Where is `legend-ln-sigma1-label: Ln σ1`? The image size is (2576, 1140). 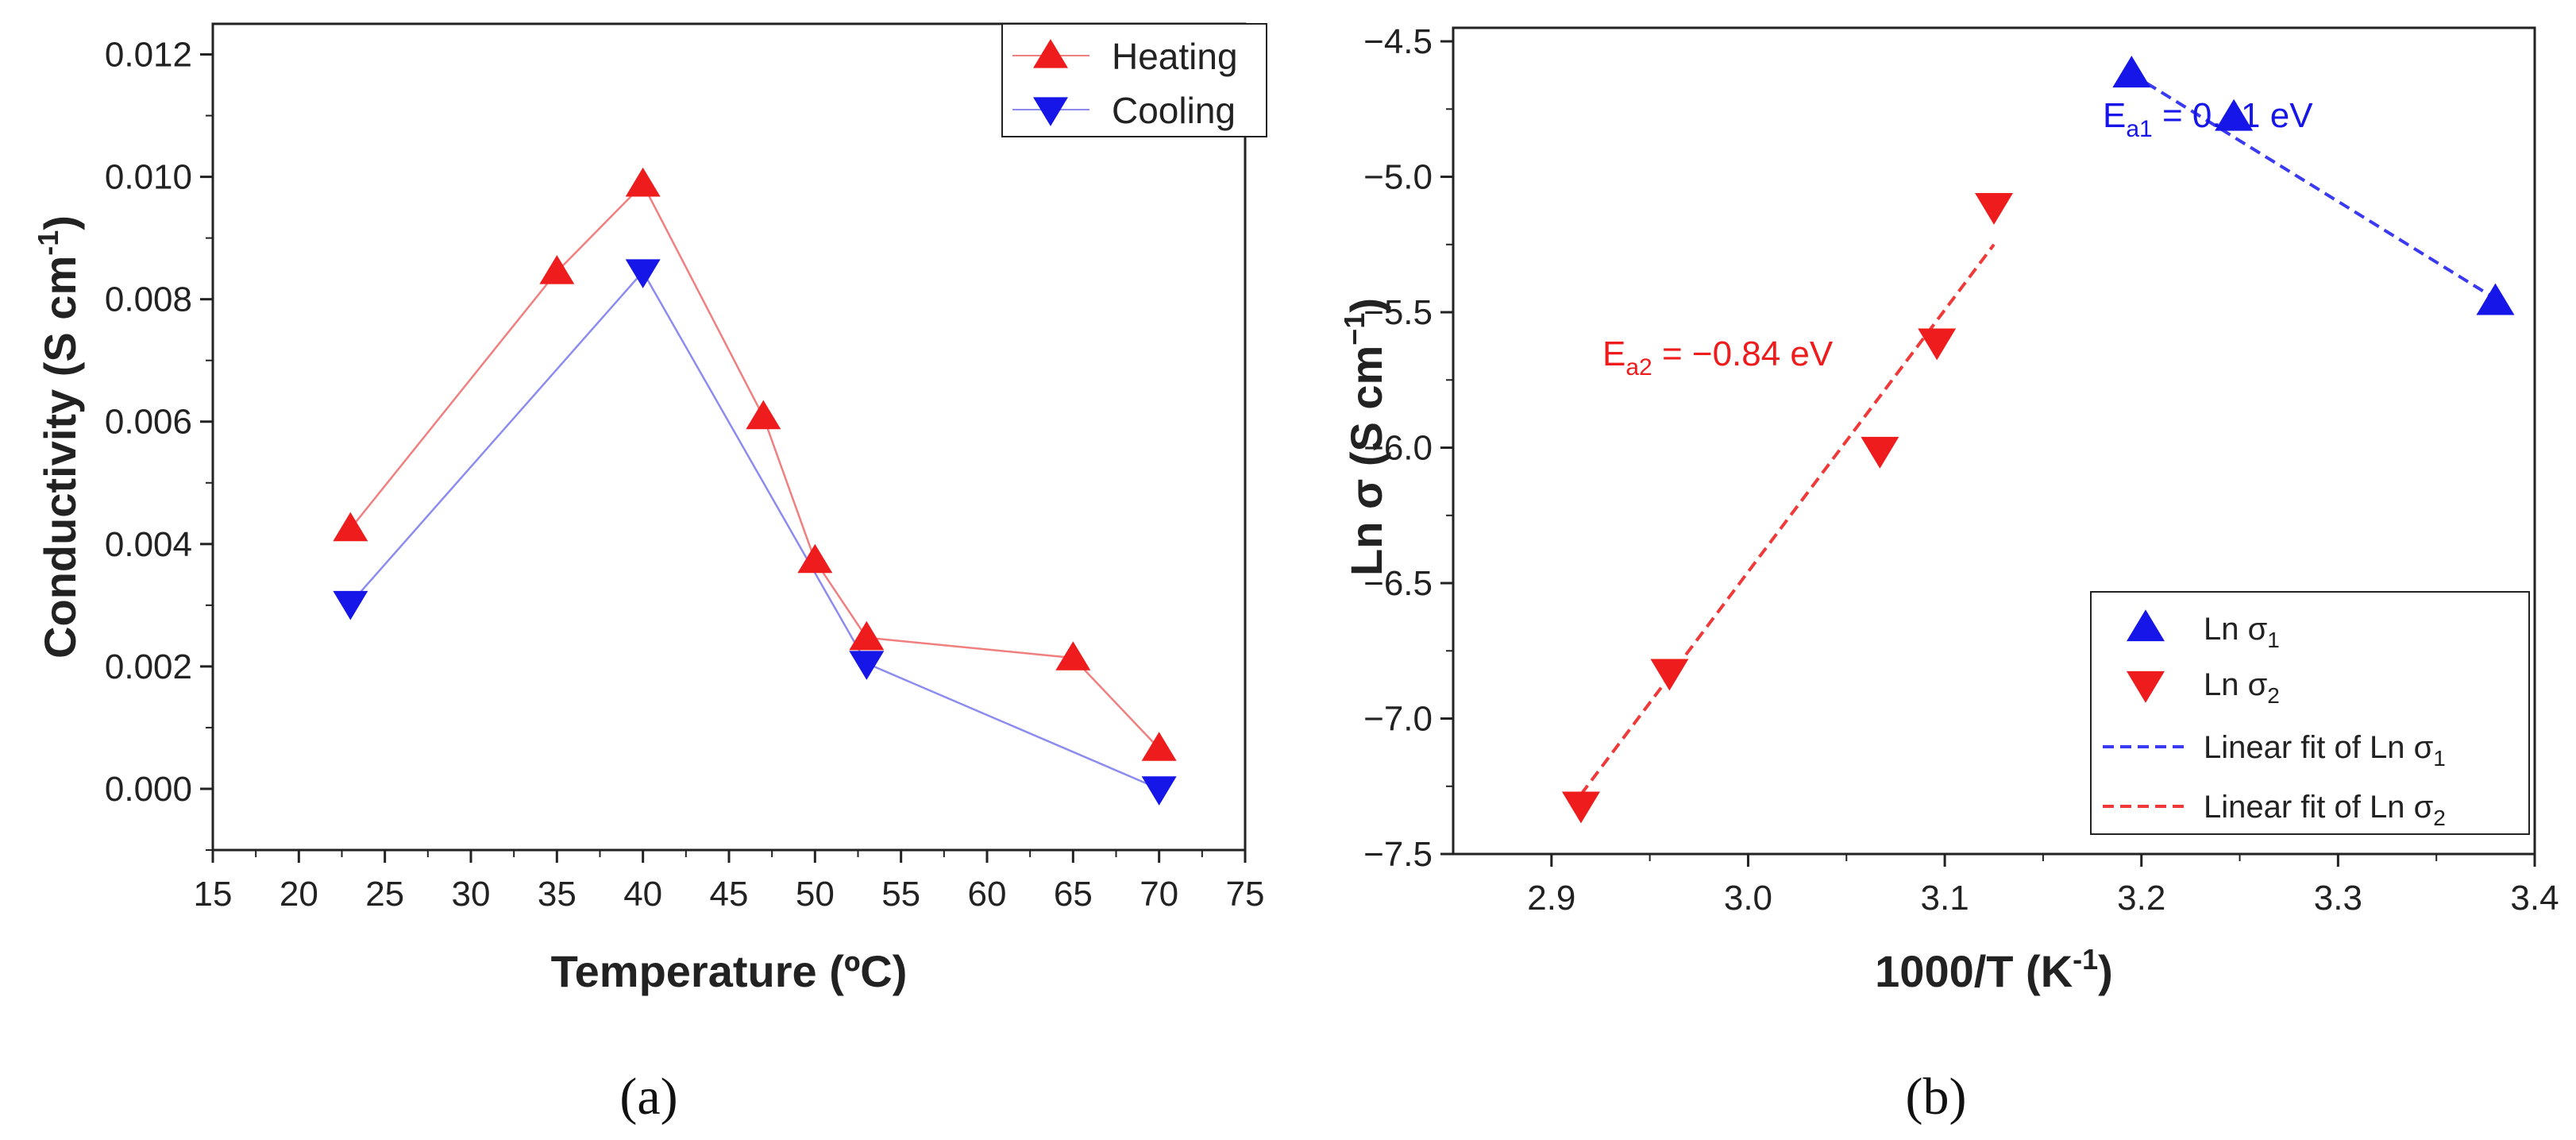 legend-ln-sigma1-label: Ln σ1 is located at coordinates (2242, 632).